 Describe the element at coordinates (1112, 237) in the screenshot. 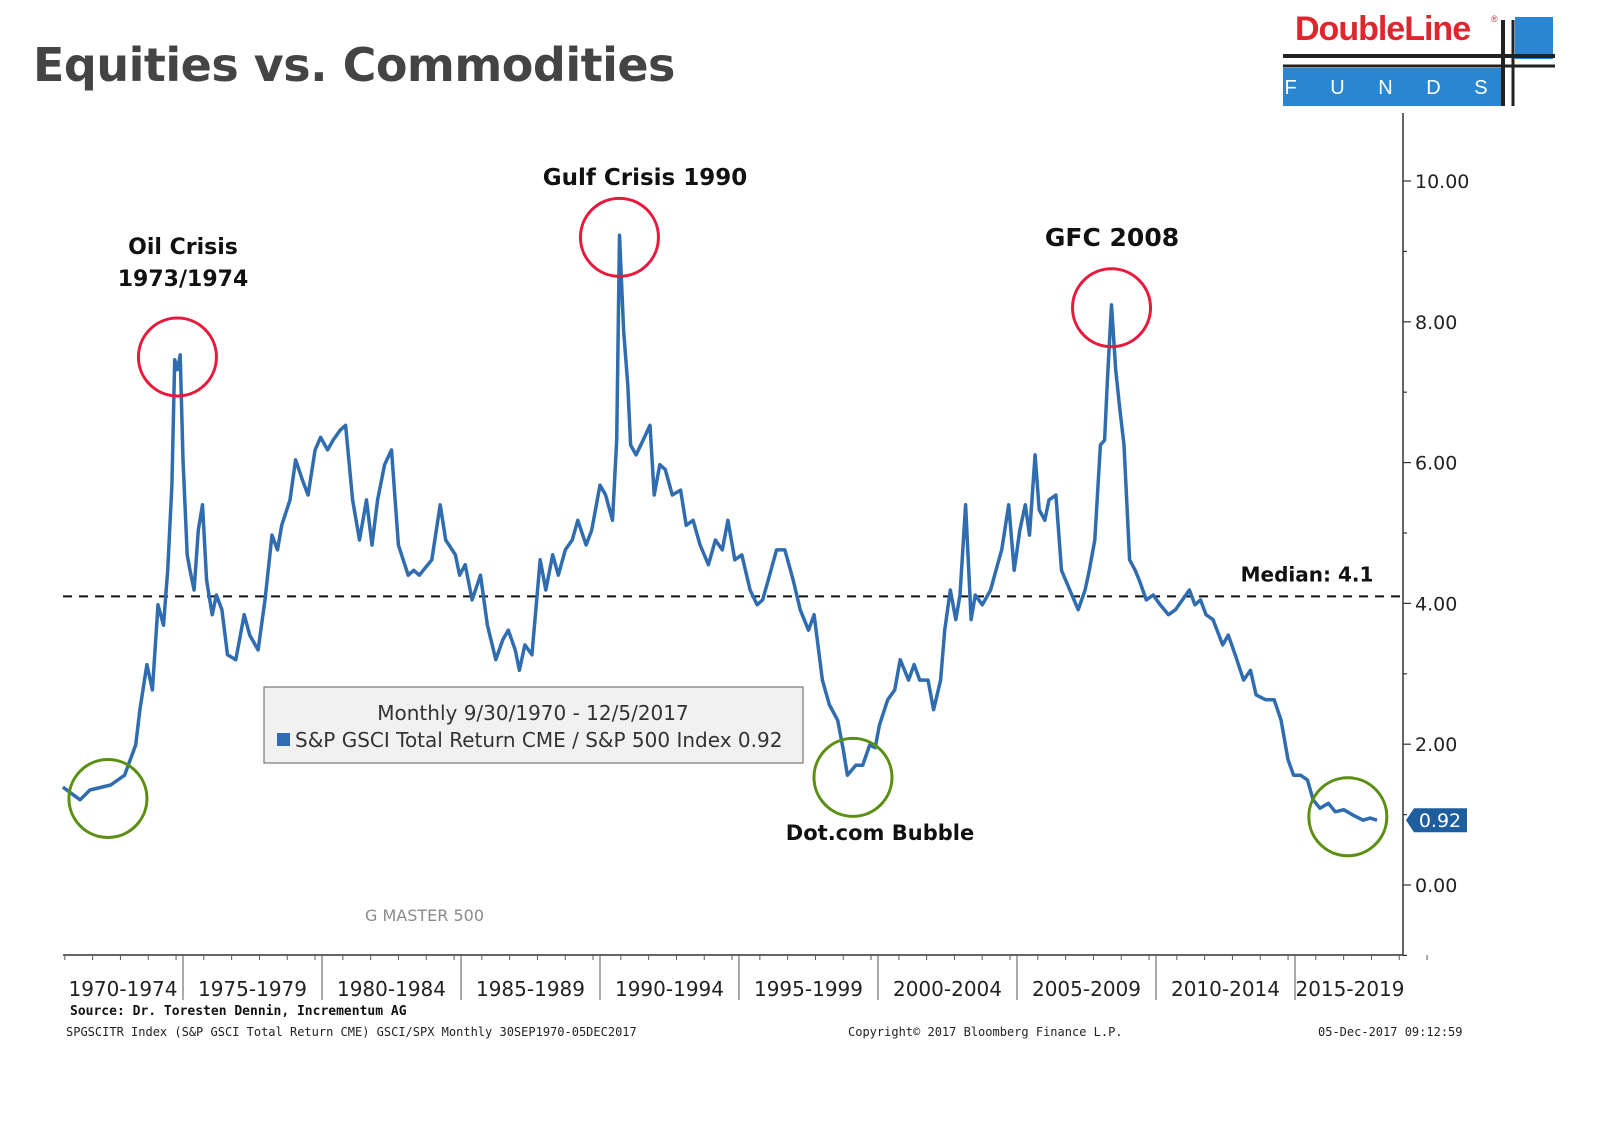

I see `annotation-label: GFC 2008` at that location.